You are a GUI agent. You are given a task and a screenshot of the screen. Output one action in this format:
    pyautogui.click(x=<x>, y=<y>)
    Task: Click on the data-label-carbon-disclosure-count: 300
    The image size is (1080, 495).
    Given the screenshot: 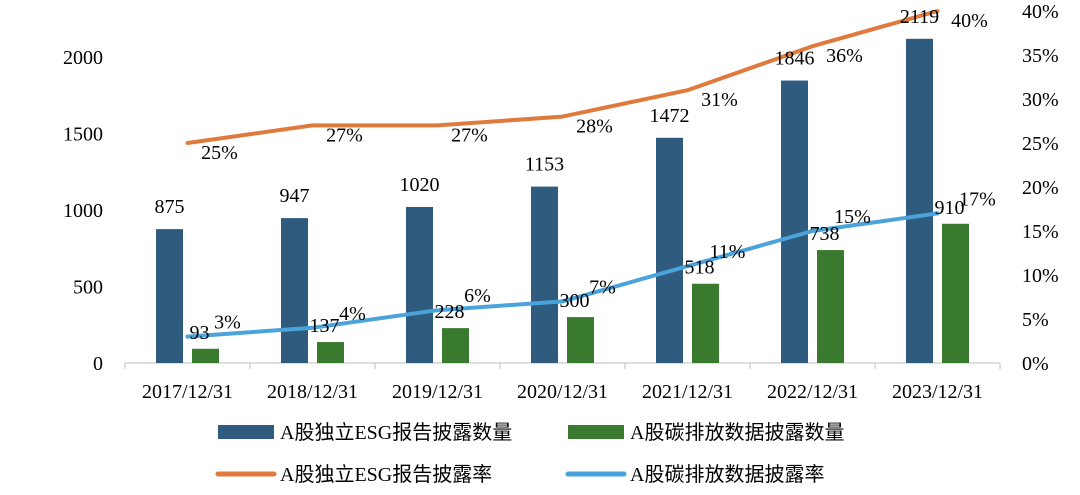 What is the action you would take?
    pyautogui.click(x=575, y=301)
    